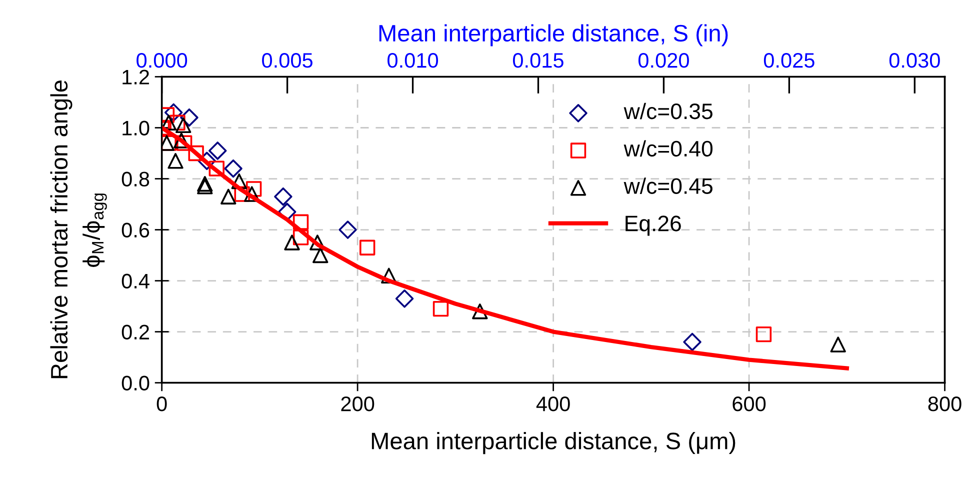 The width and height of the screenshot is (969, 492). Describe the element at coordinates (553, 404) in the screenshot. I see `x-tick-label: 400` at that location.